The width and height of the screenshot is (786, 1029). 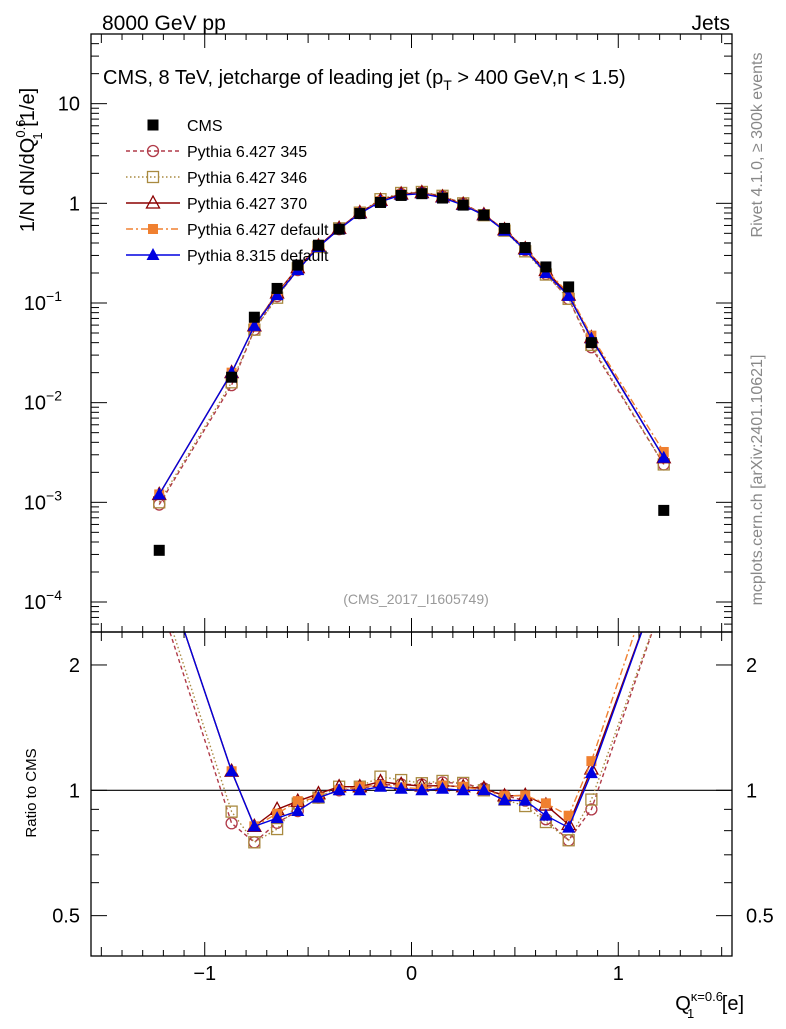 What do you see at coordinates (707, 996) in the screenshot?
I see `x-label-sup: κ=0.6` at bounding box center [707, 996].